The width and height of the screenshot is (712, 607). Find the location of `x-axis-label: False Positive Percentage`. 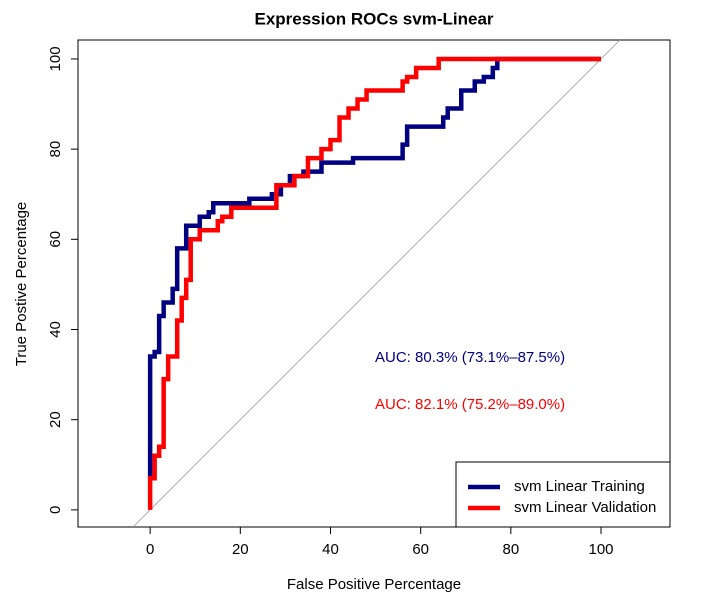

x-axis-label: False Positive Percentage is located at coordinates (374, 584).